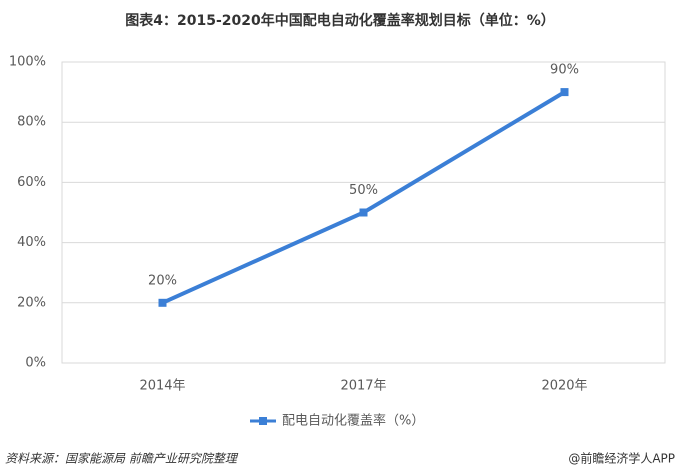 This screenshot has height=476, width=680. What do you see at coordinates (35, 363) in the screenshot?
I see `y-tick-label: 0%` at bounding box center [35, 363].